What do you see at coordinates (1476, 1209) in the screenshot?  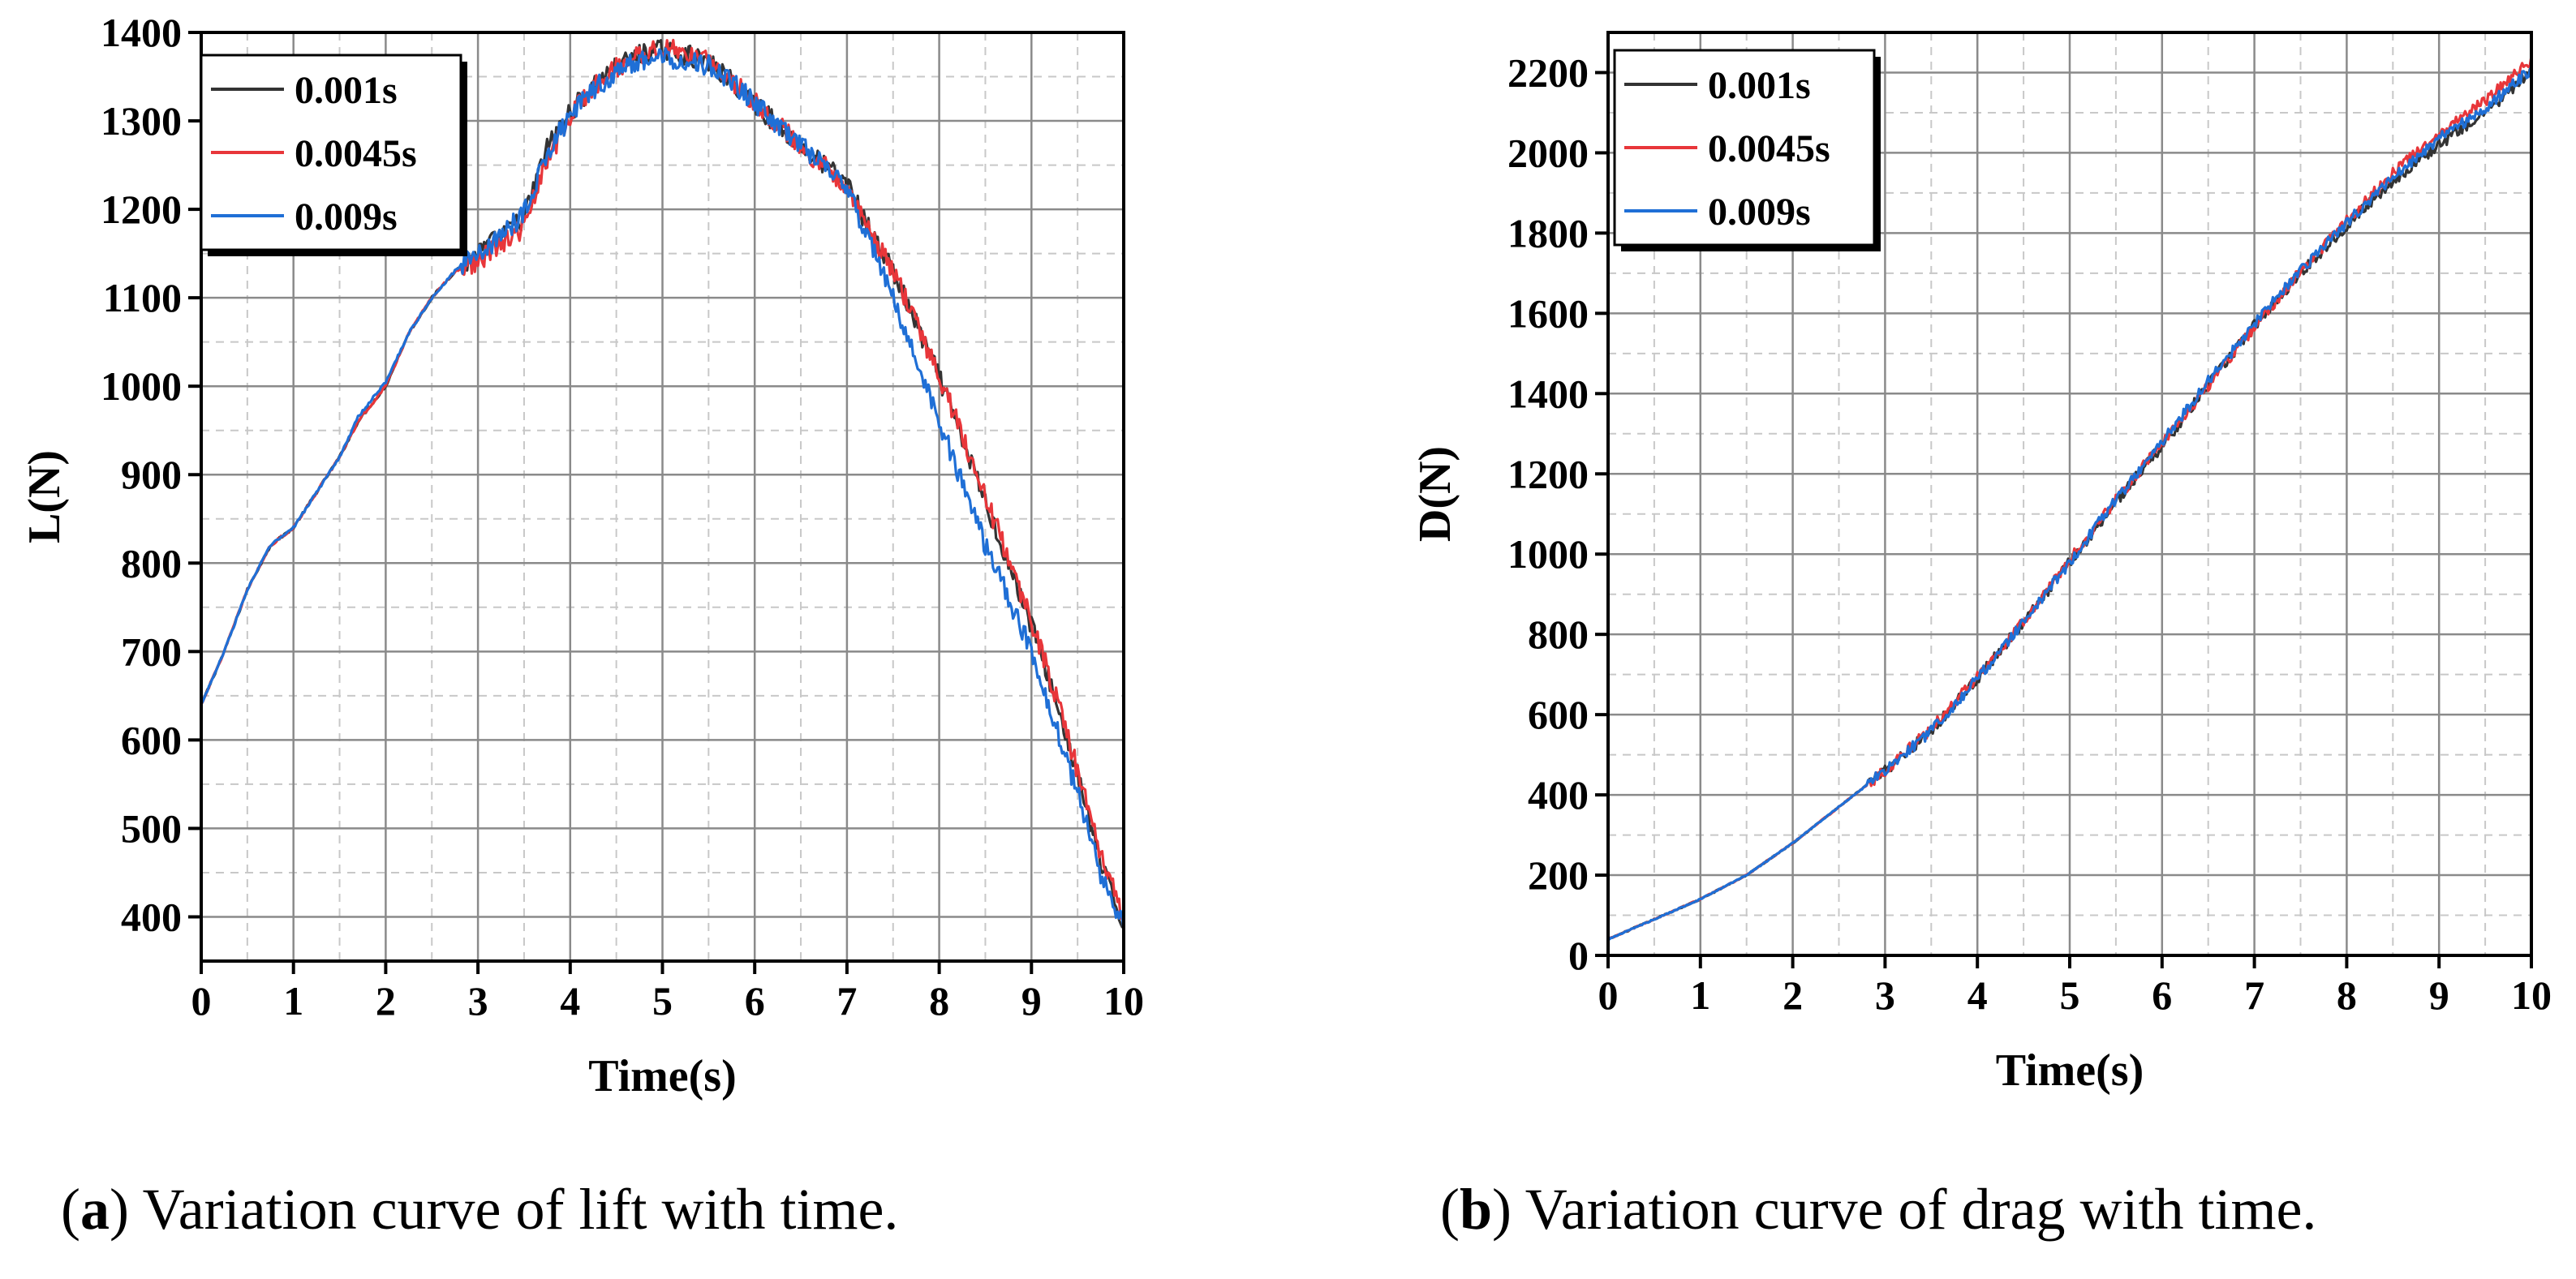 I see `caption-drag-label: b` at bounding box center [1476, 1209].